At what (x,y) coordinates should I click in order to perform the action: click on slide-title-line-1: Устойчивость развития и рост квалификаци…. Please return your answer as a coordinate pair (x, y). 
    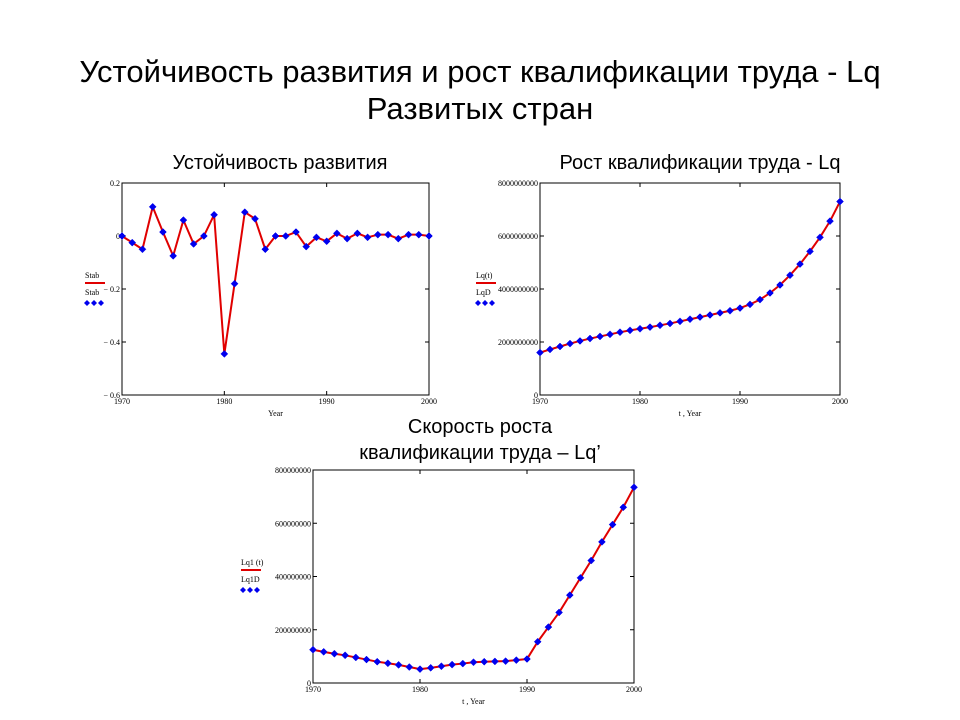
    Looking at the image, I should click on (480, 71).